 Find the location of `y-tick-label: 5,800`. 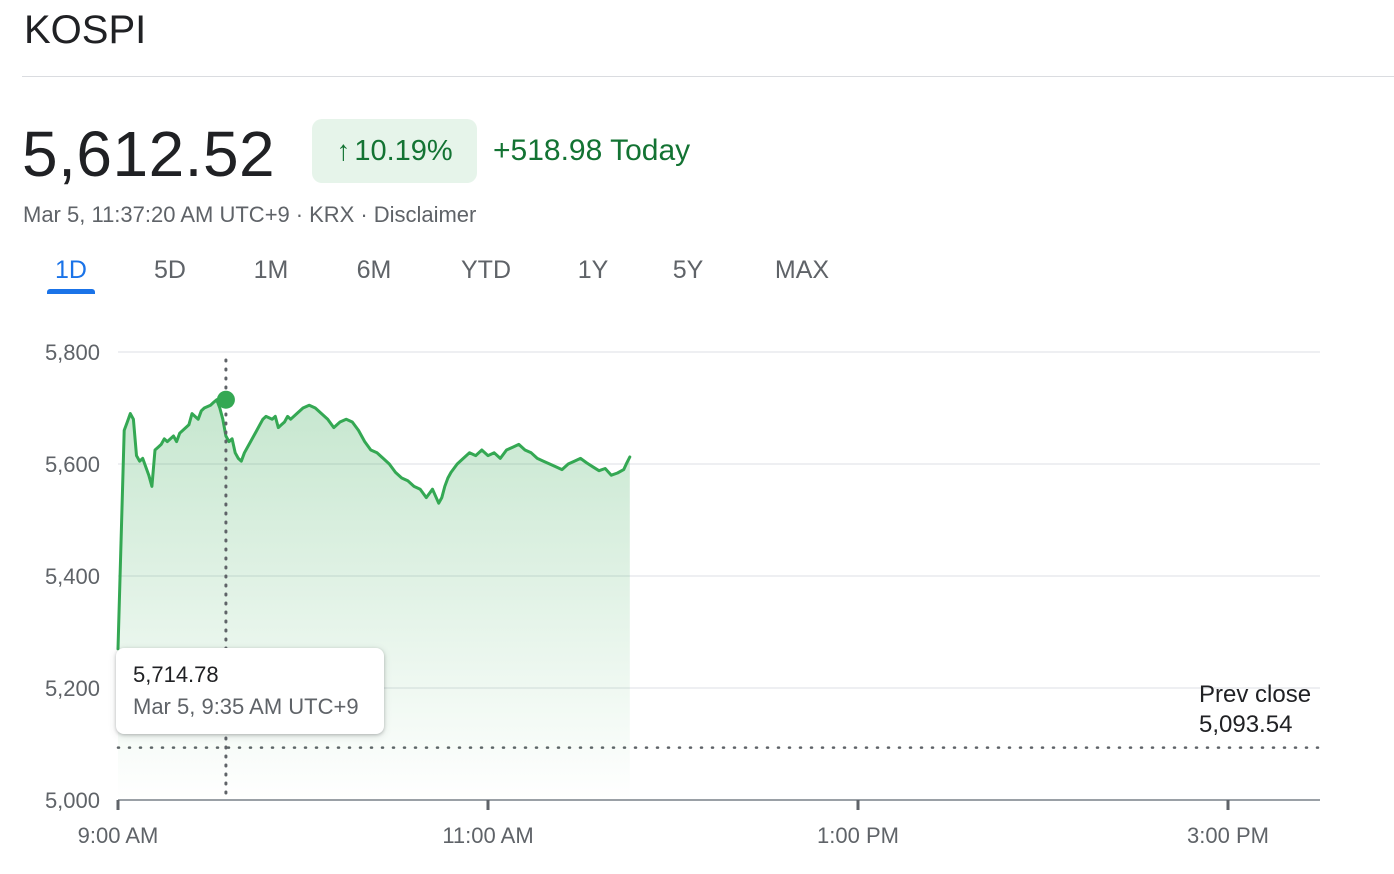

y-tick-label: 5,800 is located at coordinates (72, 352).